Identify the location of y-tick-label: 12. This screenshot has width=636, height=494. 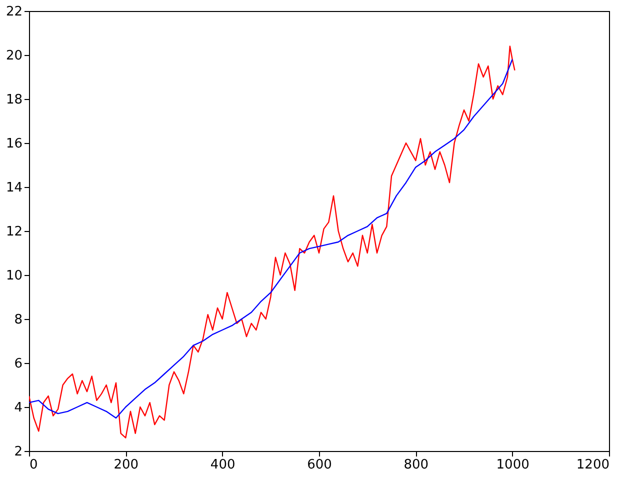
(14, 232).